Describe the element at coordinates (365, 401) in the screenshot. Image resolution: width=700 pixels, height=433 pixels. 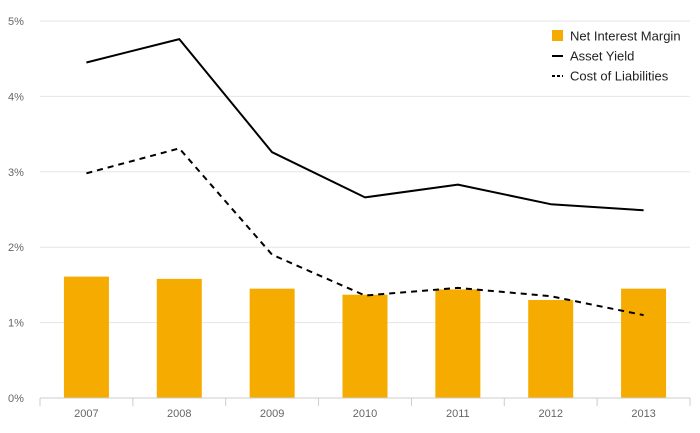
I see `x-axis` at that location.